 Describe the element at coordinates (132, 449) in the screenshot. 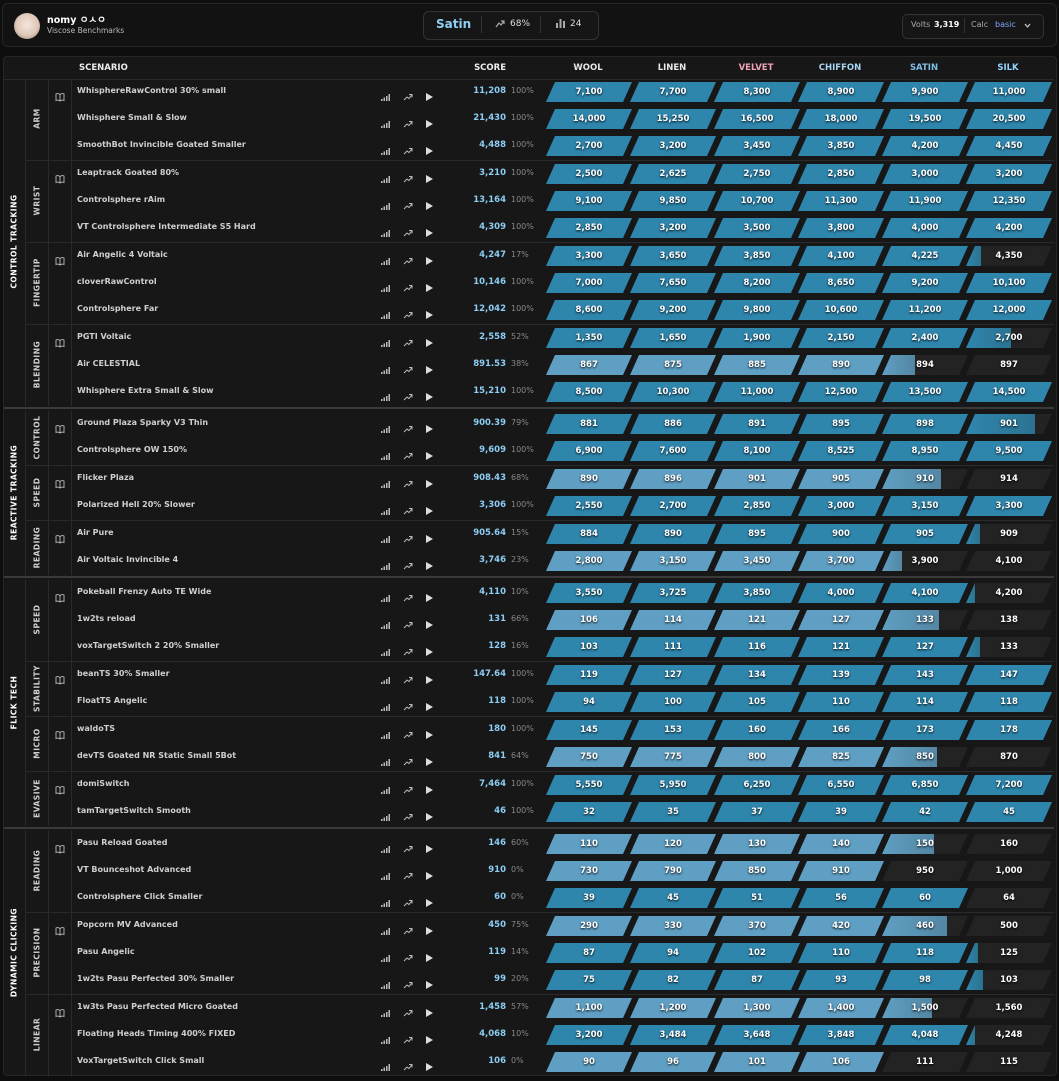

I see `scenario-name: Controlsphere OW 150%` at that location.